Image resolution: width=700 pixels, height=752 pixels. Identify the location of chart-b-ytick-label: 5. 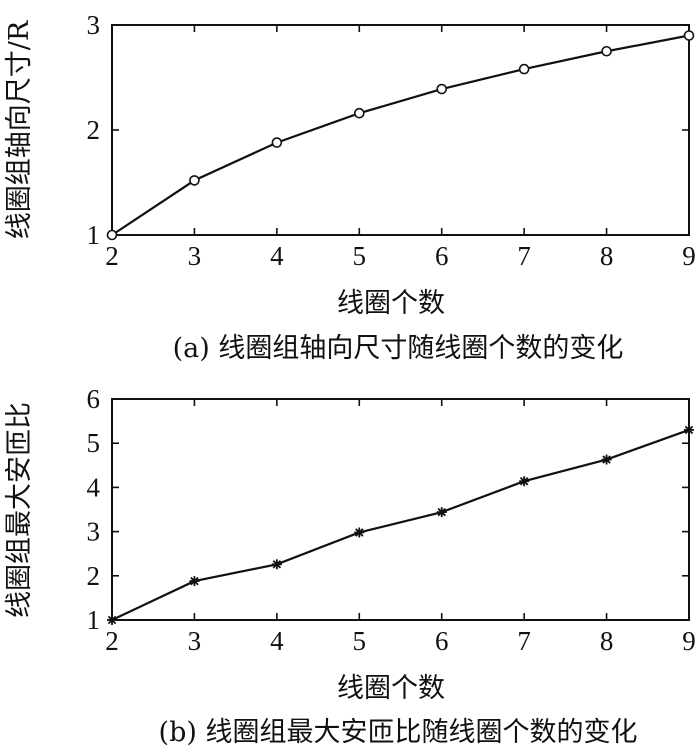
(94, 443).